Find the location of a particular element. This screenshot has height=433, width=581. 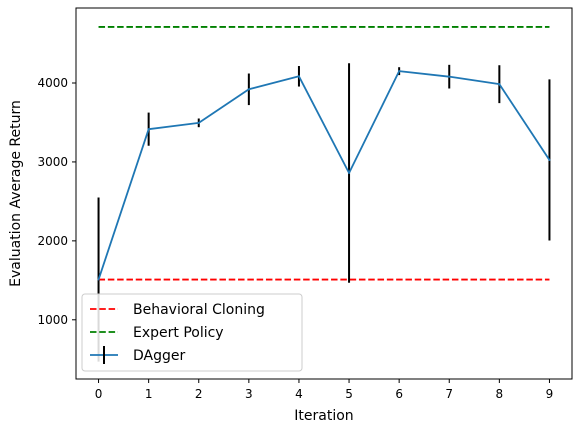

legend-label-expert-policy: Expert Policy is located at coordinates (178, 333).